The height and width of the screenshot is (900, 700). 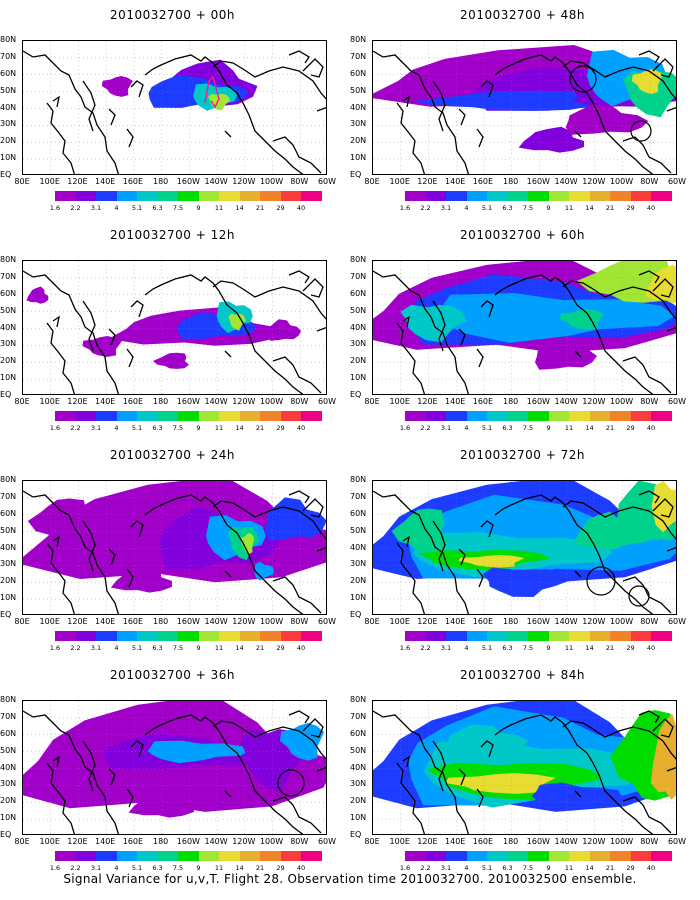 What do you see at coordinates (77, 401) in the screenshot?
I see `lon-tick-label: 120E` at bounding box center [77, 401].